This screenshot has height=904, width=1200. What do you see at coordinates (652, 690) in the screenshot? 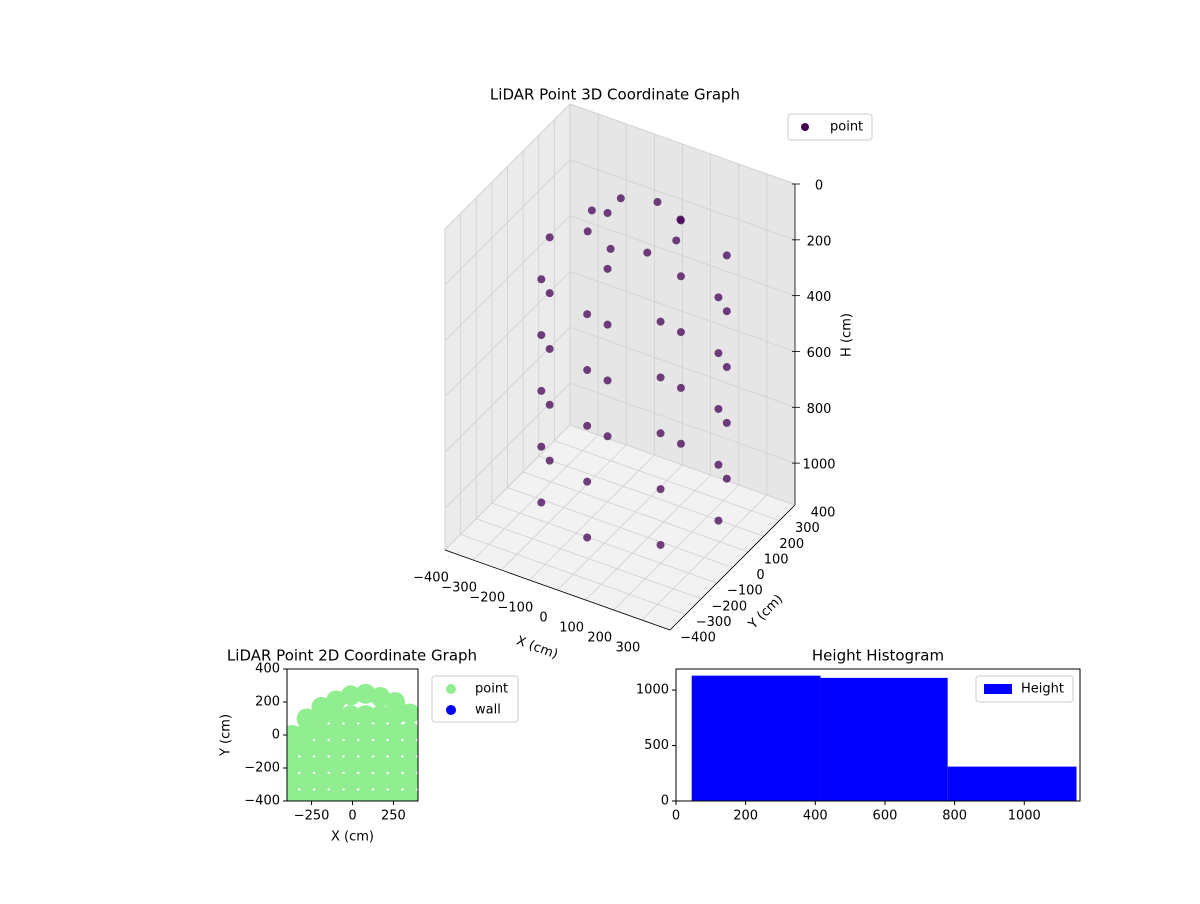
I see `y-tick-label: 1000` at bounding box center [652, 690].